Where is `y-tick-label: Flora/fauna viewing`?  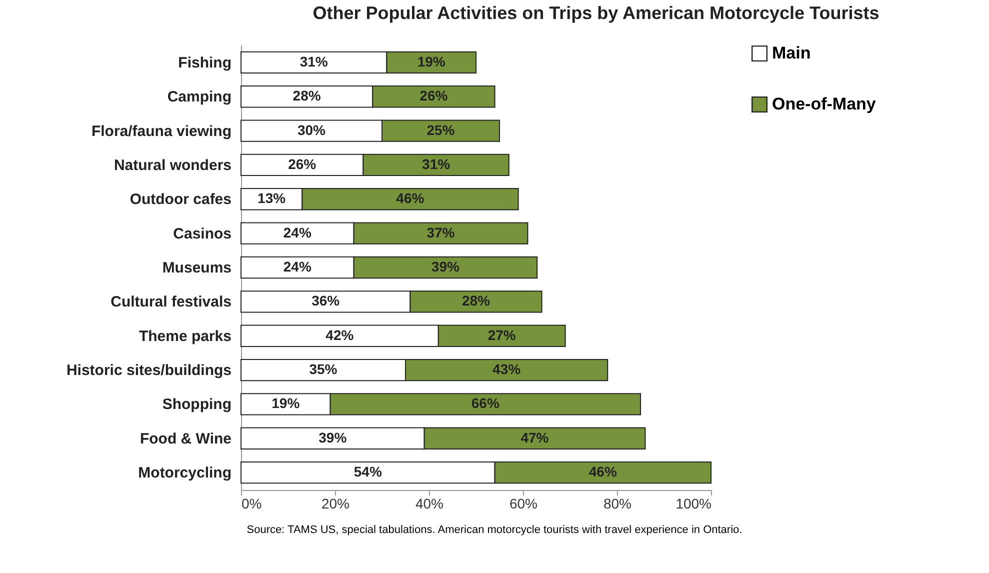 y-tick-label: Flora/fauna viewing is located at coordinates (161, 131).